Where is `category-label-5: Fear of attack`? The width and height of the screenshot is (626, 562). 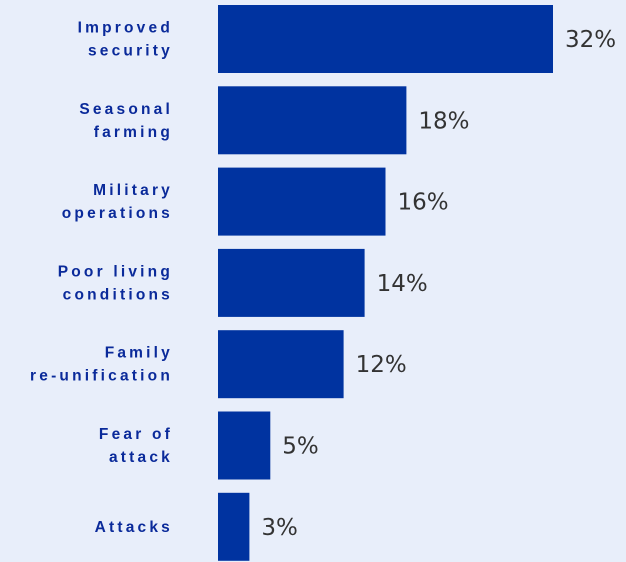 category-label-5: Fear of attack is located at coordinates (136, 446).